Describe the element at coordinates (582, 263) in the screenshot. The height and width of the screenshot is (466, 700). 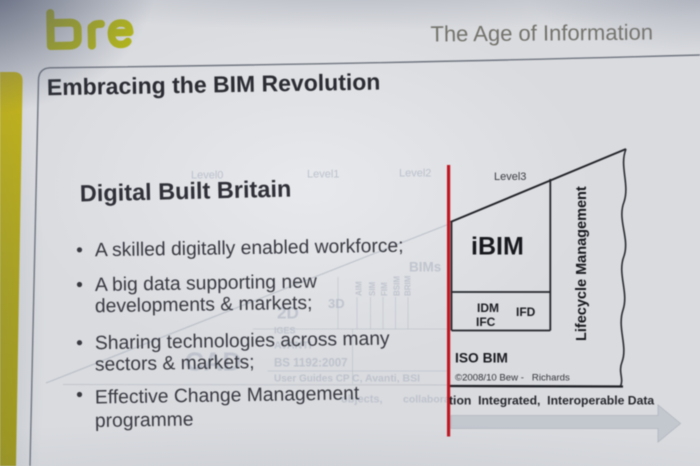
I see `svg-text: Lifecycle Management` at that location.